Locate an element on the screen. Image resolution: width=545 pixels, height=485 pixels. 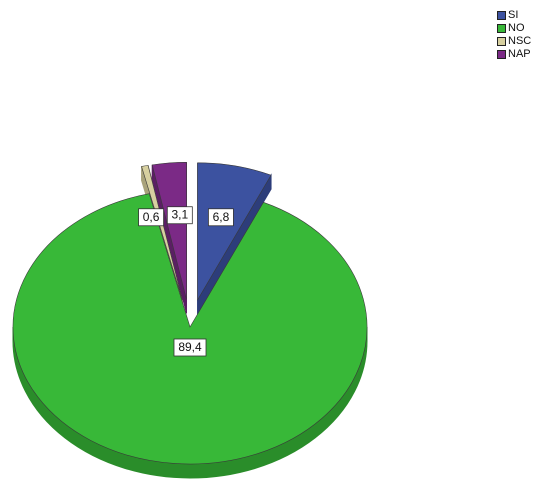
legend-item-nsc: NSC is located at coordinates (514, 41).